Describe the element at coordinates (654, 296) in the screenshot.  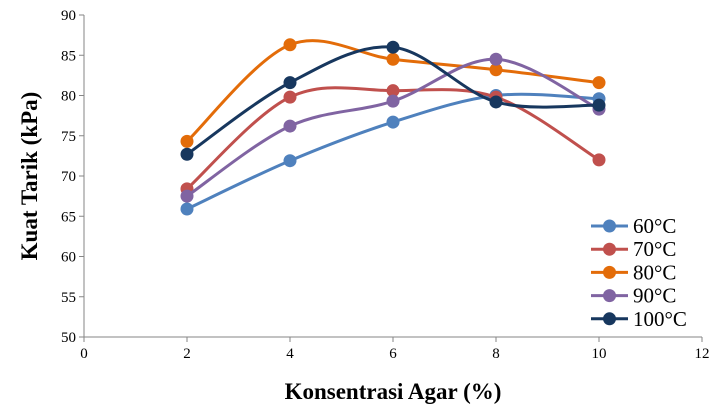
I see `legend-label: 90°C` at that location.